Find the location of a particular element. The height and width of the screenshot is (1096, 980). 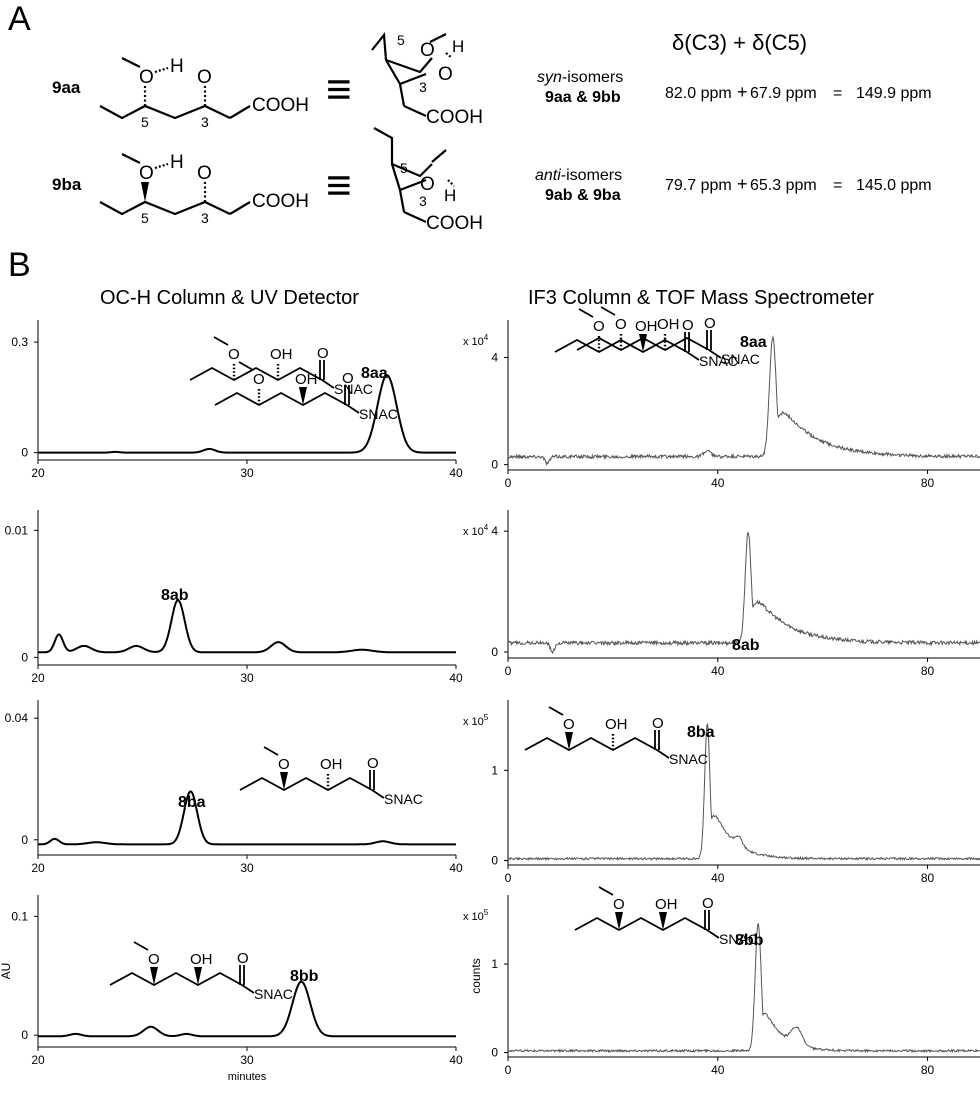

trace-8bb is located at coordinates (247, 1009).